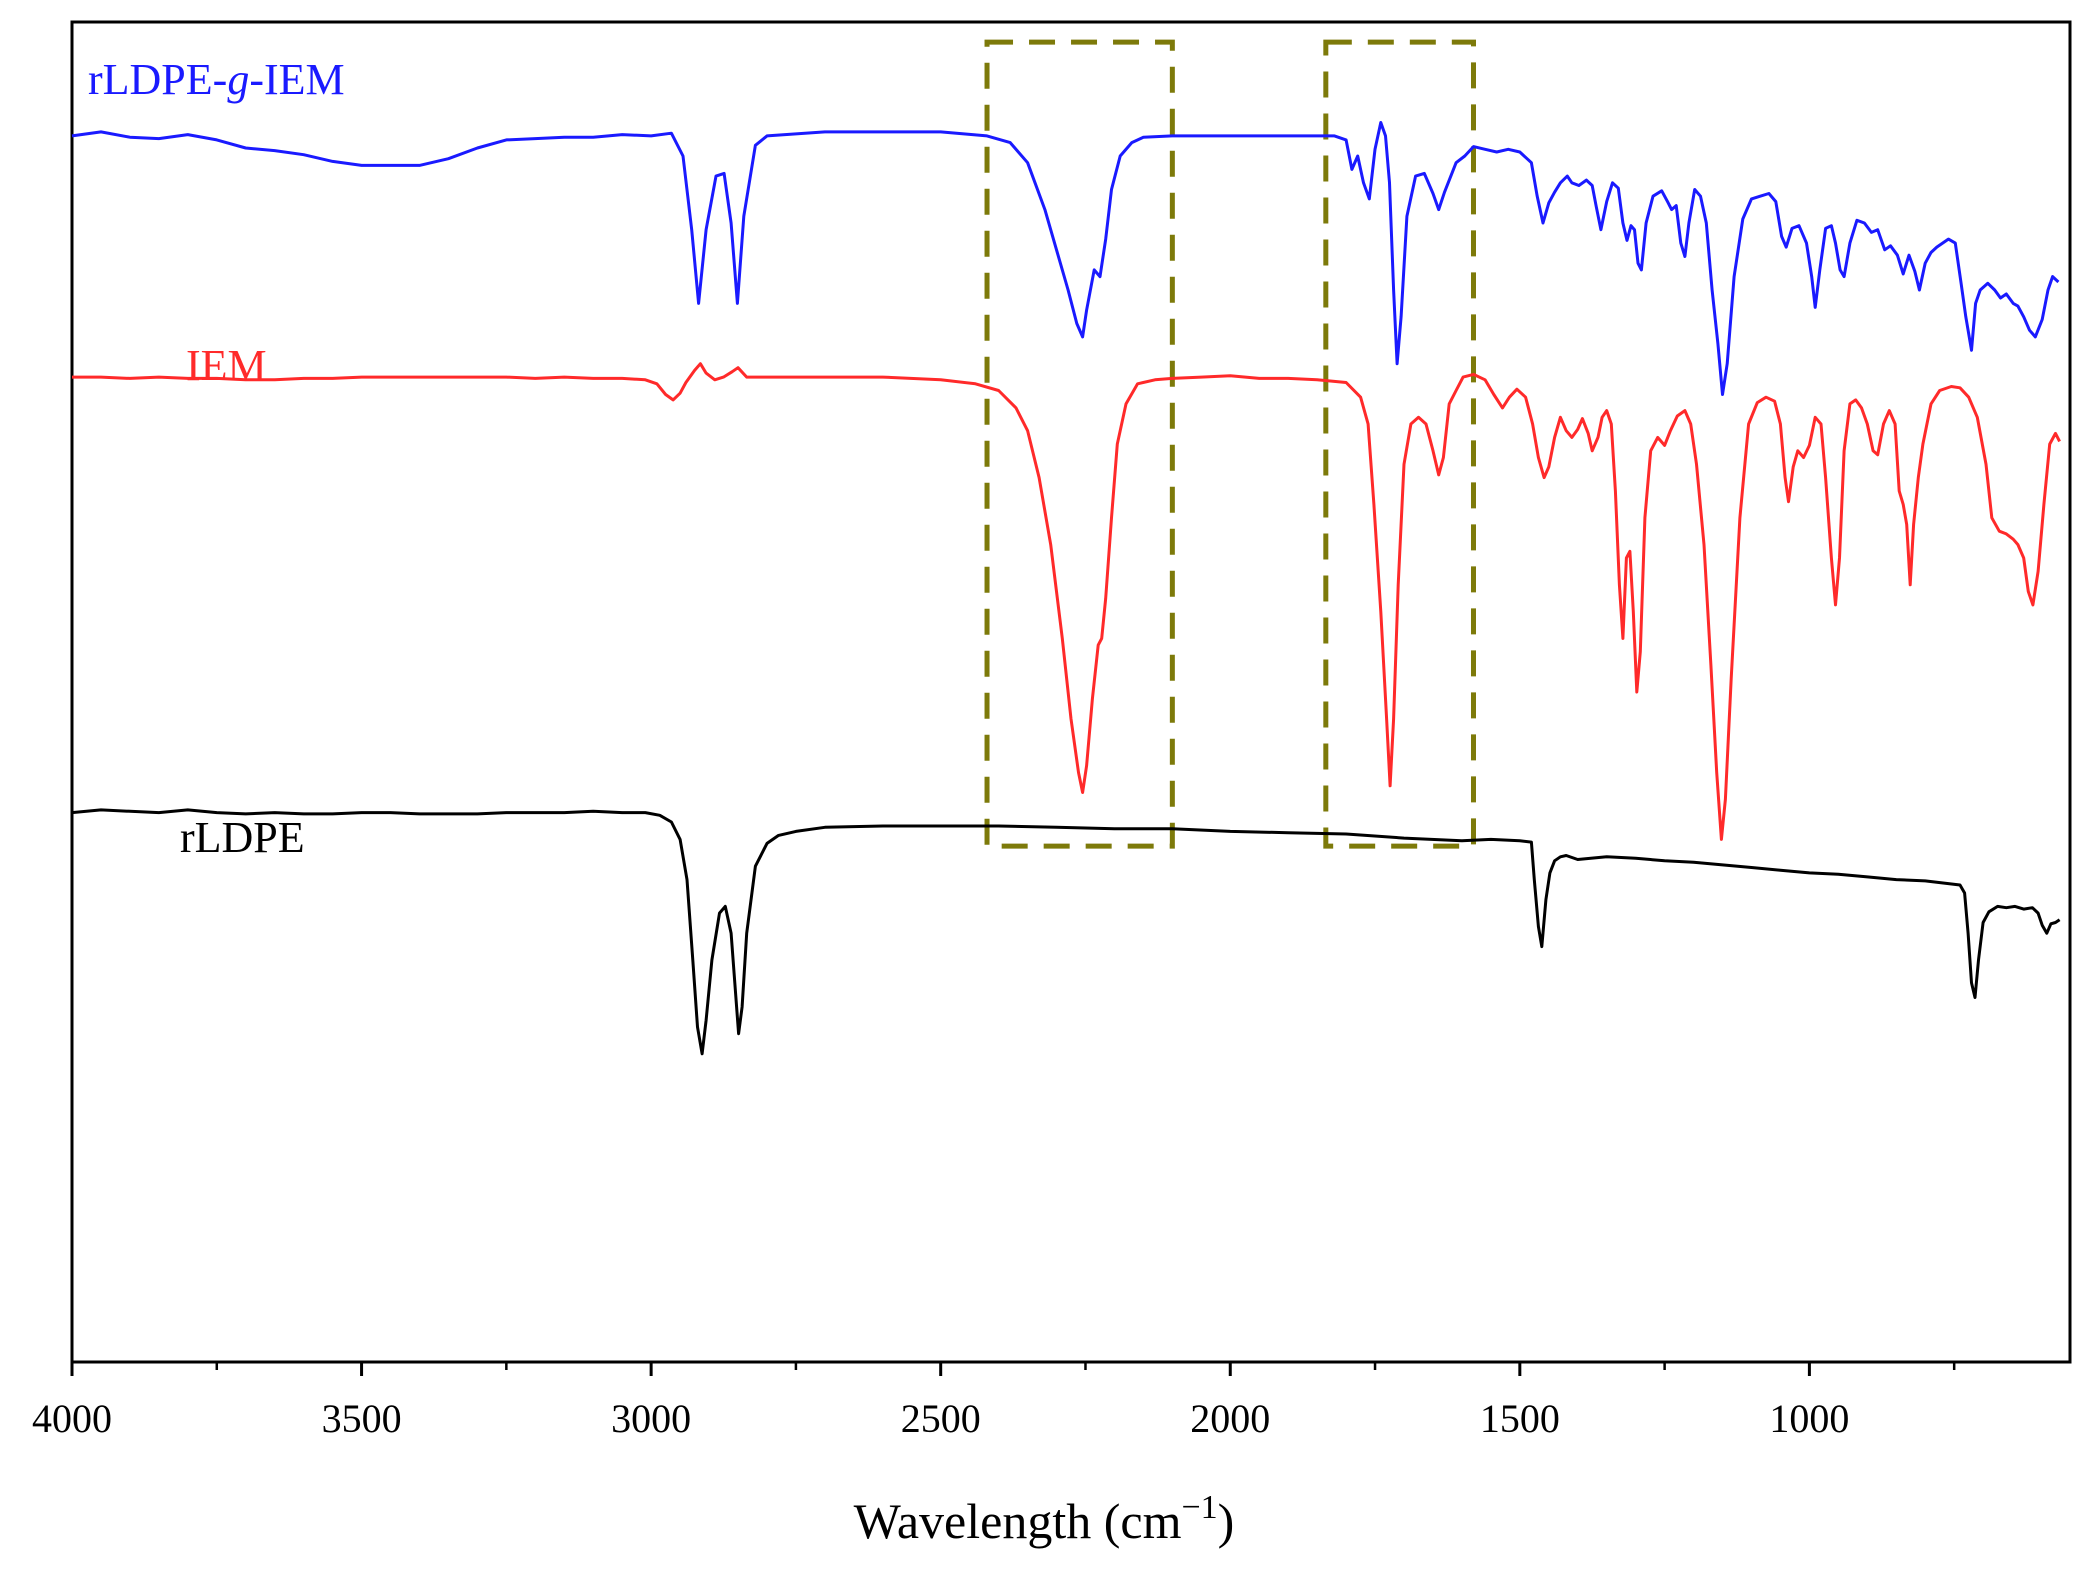 The image size is (2089, 1573). I want to click on series-label-part: g, so click(238, 79).